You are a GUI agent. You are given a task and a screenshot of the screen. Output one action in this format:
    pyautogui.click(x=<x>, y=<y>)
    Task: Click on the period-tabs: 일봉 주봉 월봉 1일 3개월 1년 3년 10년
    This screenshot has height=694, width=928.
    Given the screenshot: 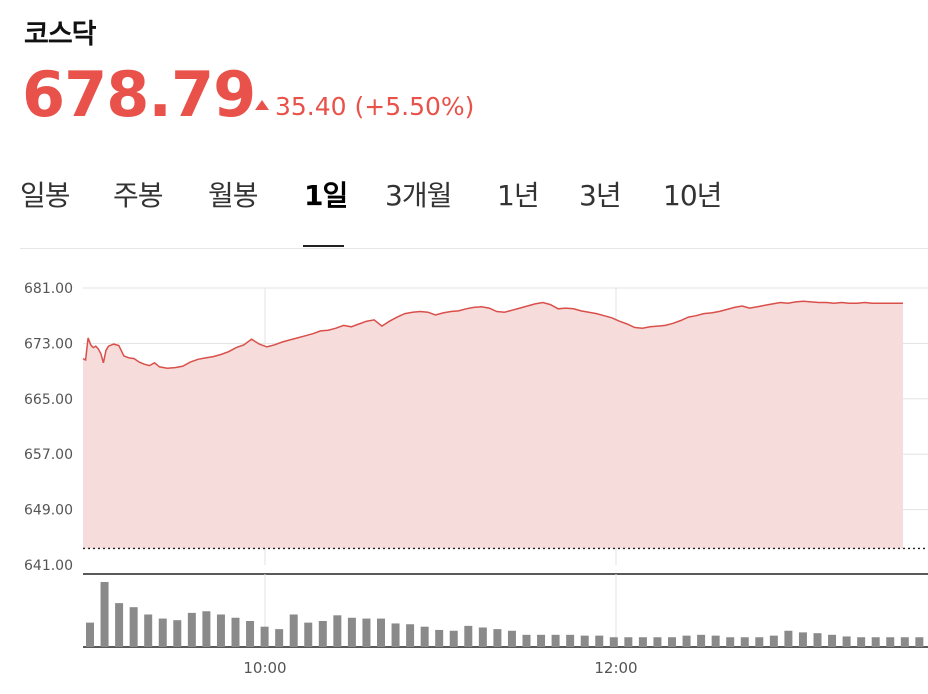 What is the action you would take?
    pyautogui.click(x=474, y=209)
    